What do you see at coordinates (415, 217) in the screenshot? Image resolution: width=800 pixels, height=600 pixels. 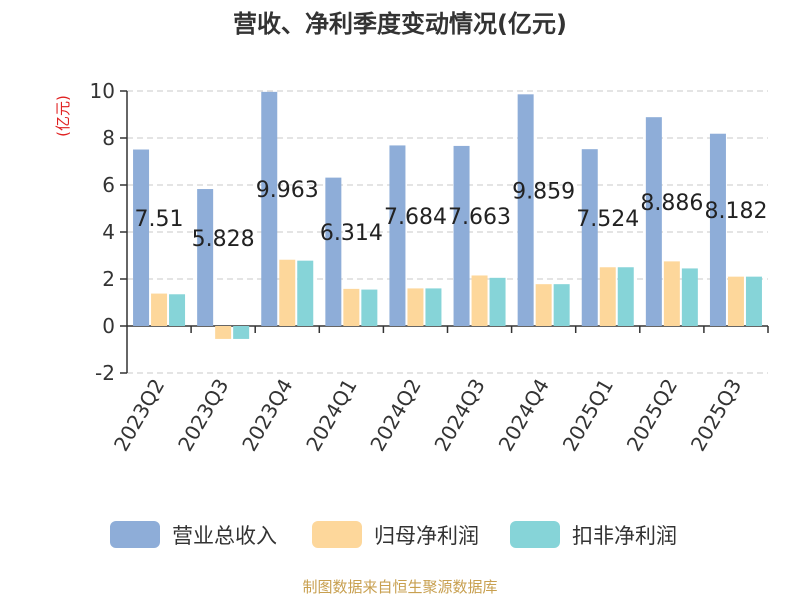 I see `data-label: 7.684` at bounding box center [415, 217].